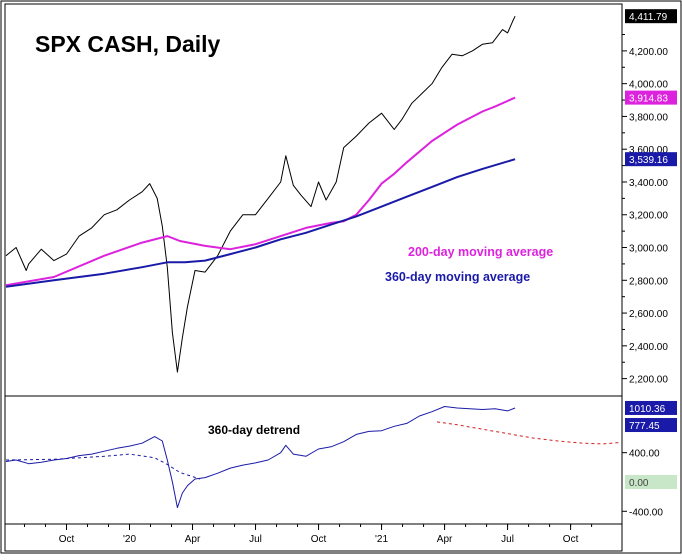 This screenshot has height=560, width=682. I want to click on y-tick-label: 2,200.00, so click(648, 380).